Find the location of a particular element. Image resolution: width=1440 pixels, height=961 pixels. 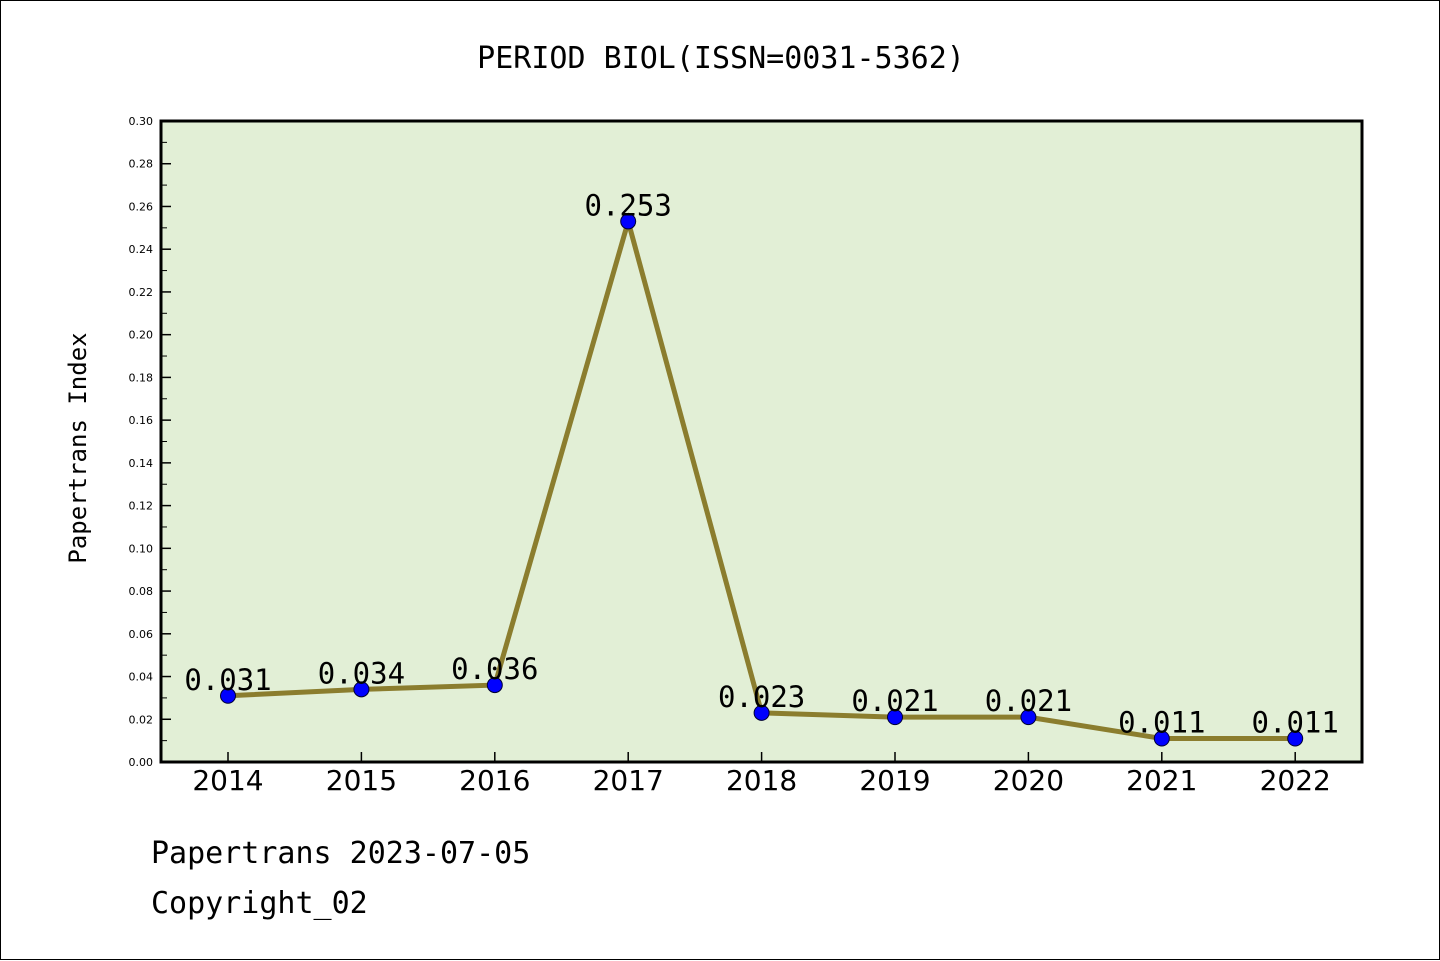

y-tick-label: 0.30 is located at coordinates (141, 121).